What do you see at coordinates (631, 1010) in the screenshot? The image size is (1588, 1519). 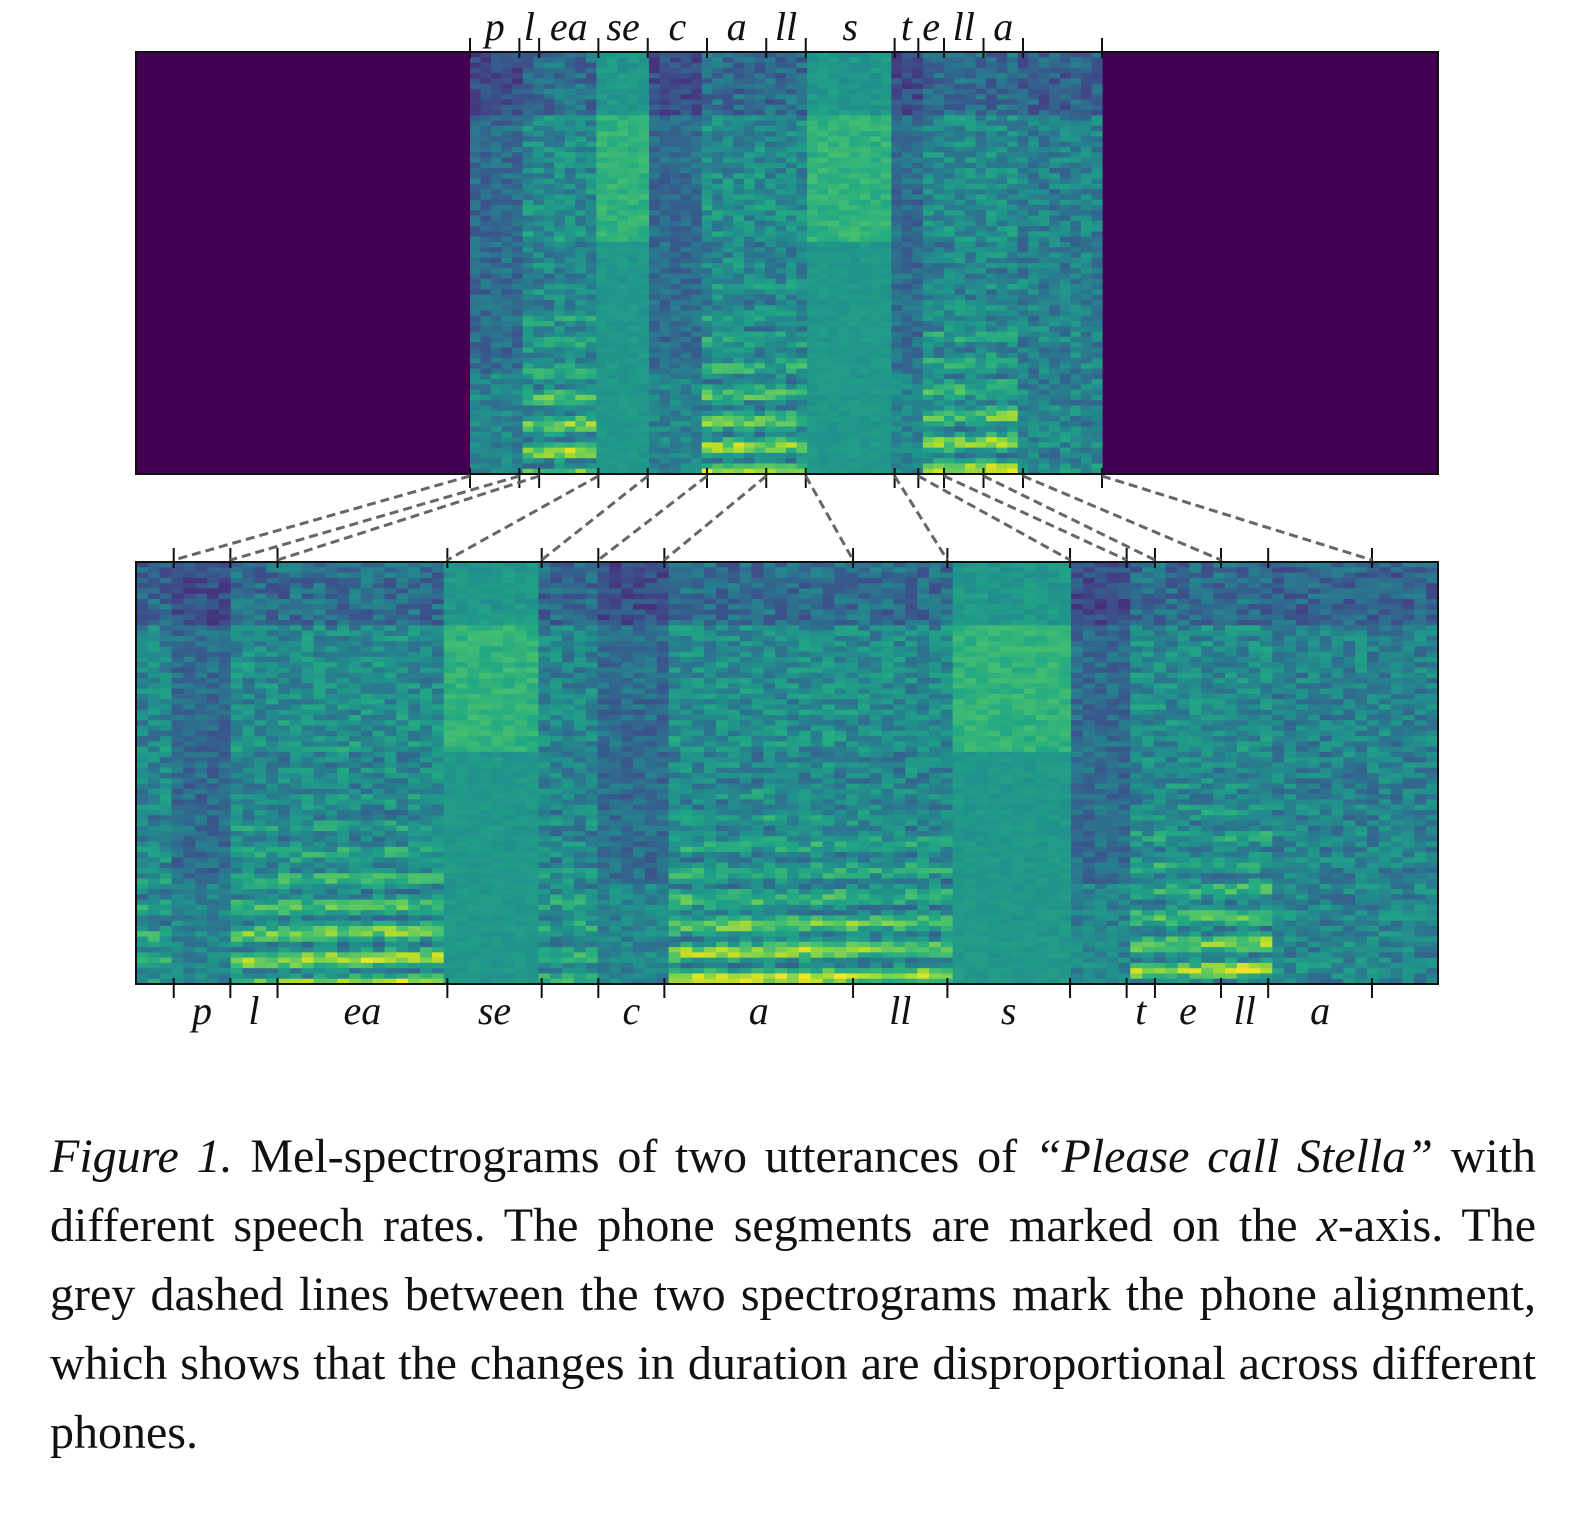 I see `bottom-phone-label: c` at bounding box center [631, 1010].